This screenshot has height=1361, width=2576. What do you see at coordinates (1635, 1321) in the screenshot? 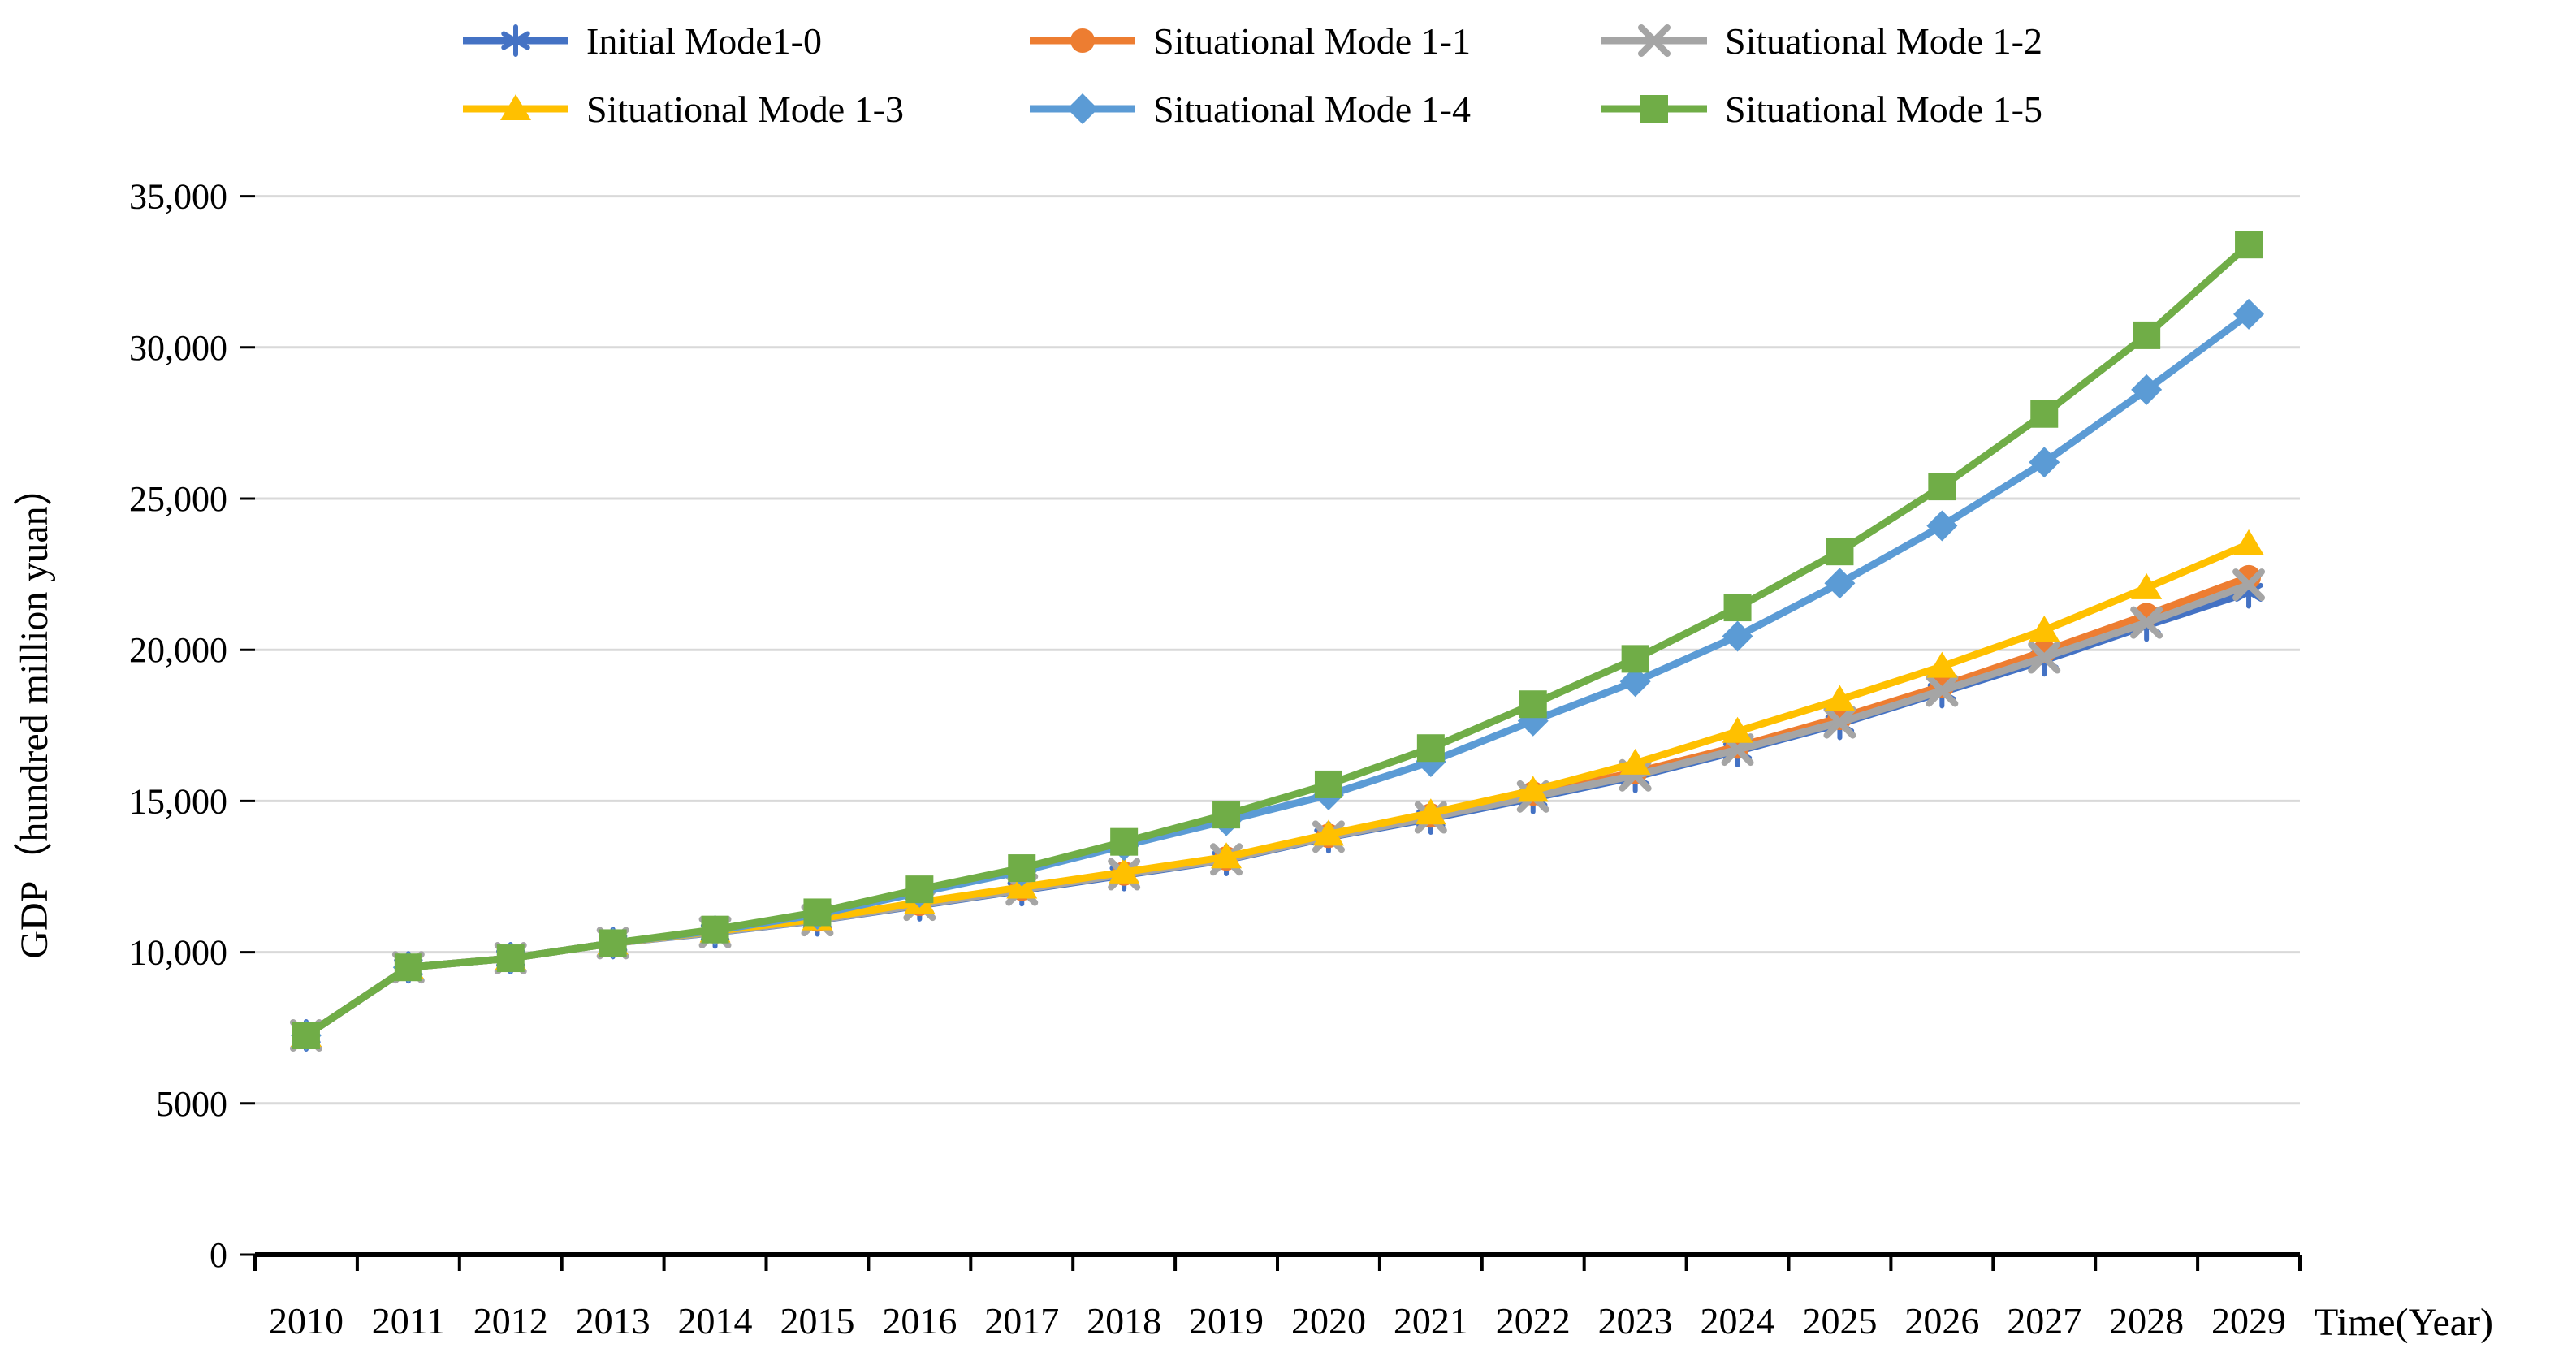
I see `x-tick-label-2023: 2023` at bounding box center [1635, 1321].